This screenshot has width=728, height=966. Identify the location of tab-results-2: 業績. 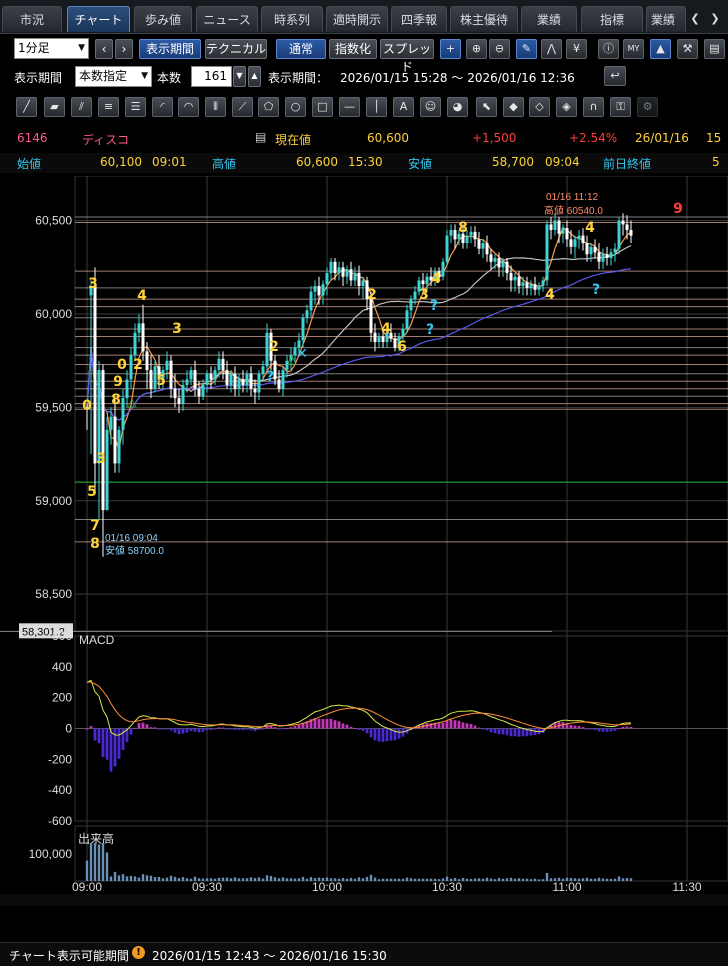
(666, 19).